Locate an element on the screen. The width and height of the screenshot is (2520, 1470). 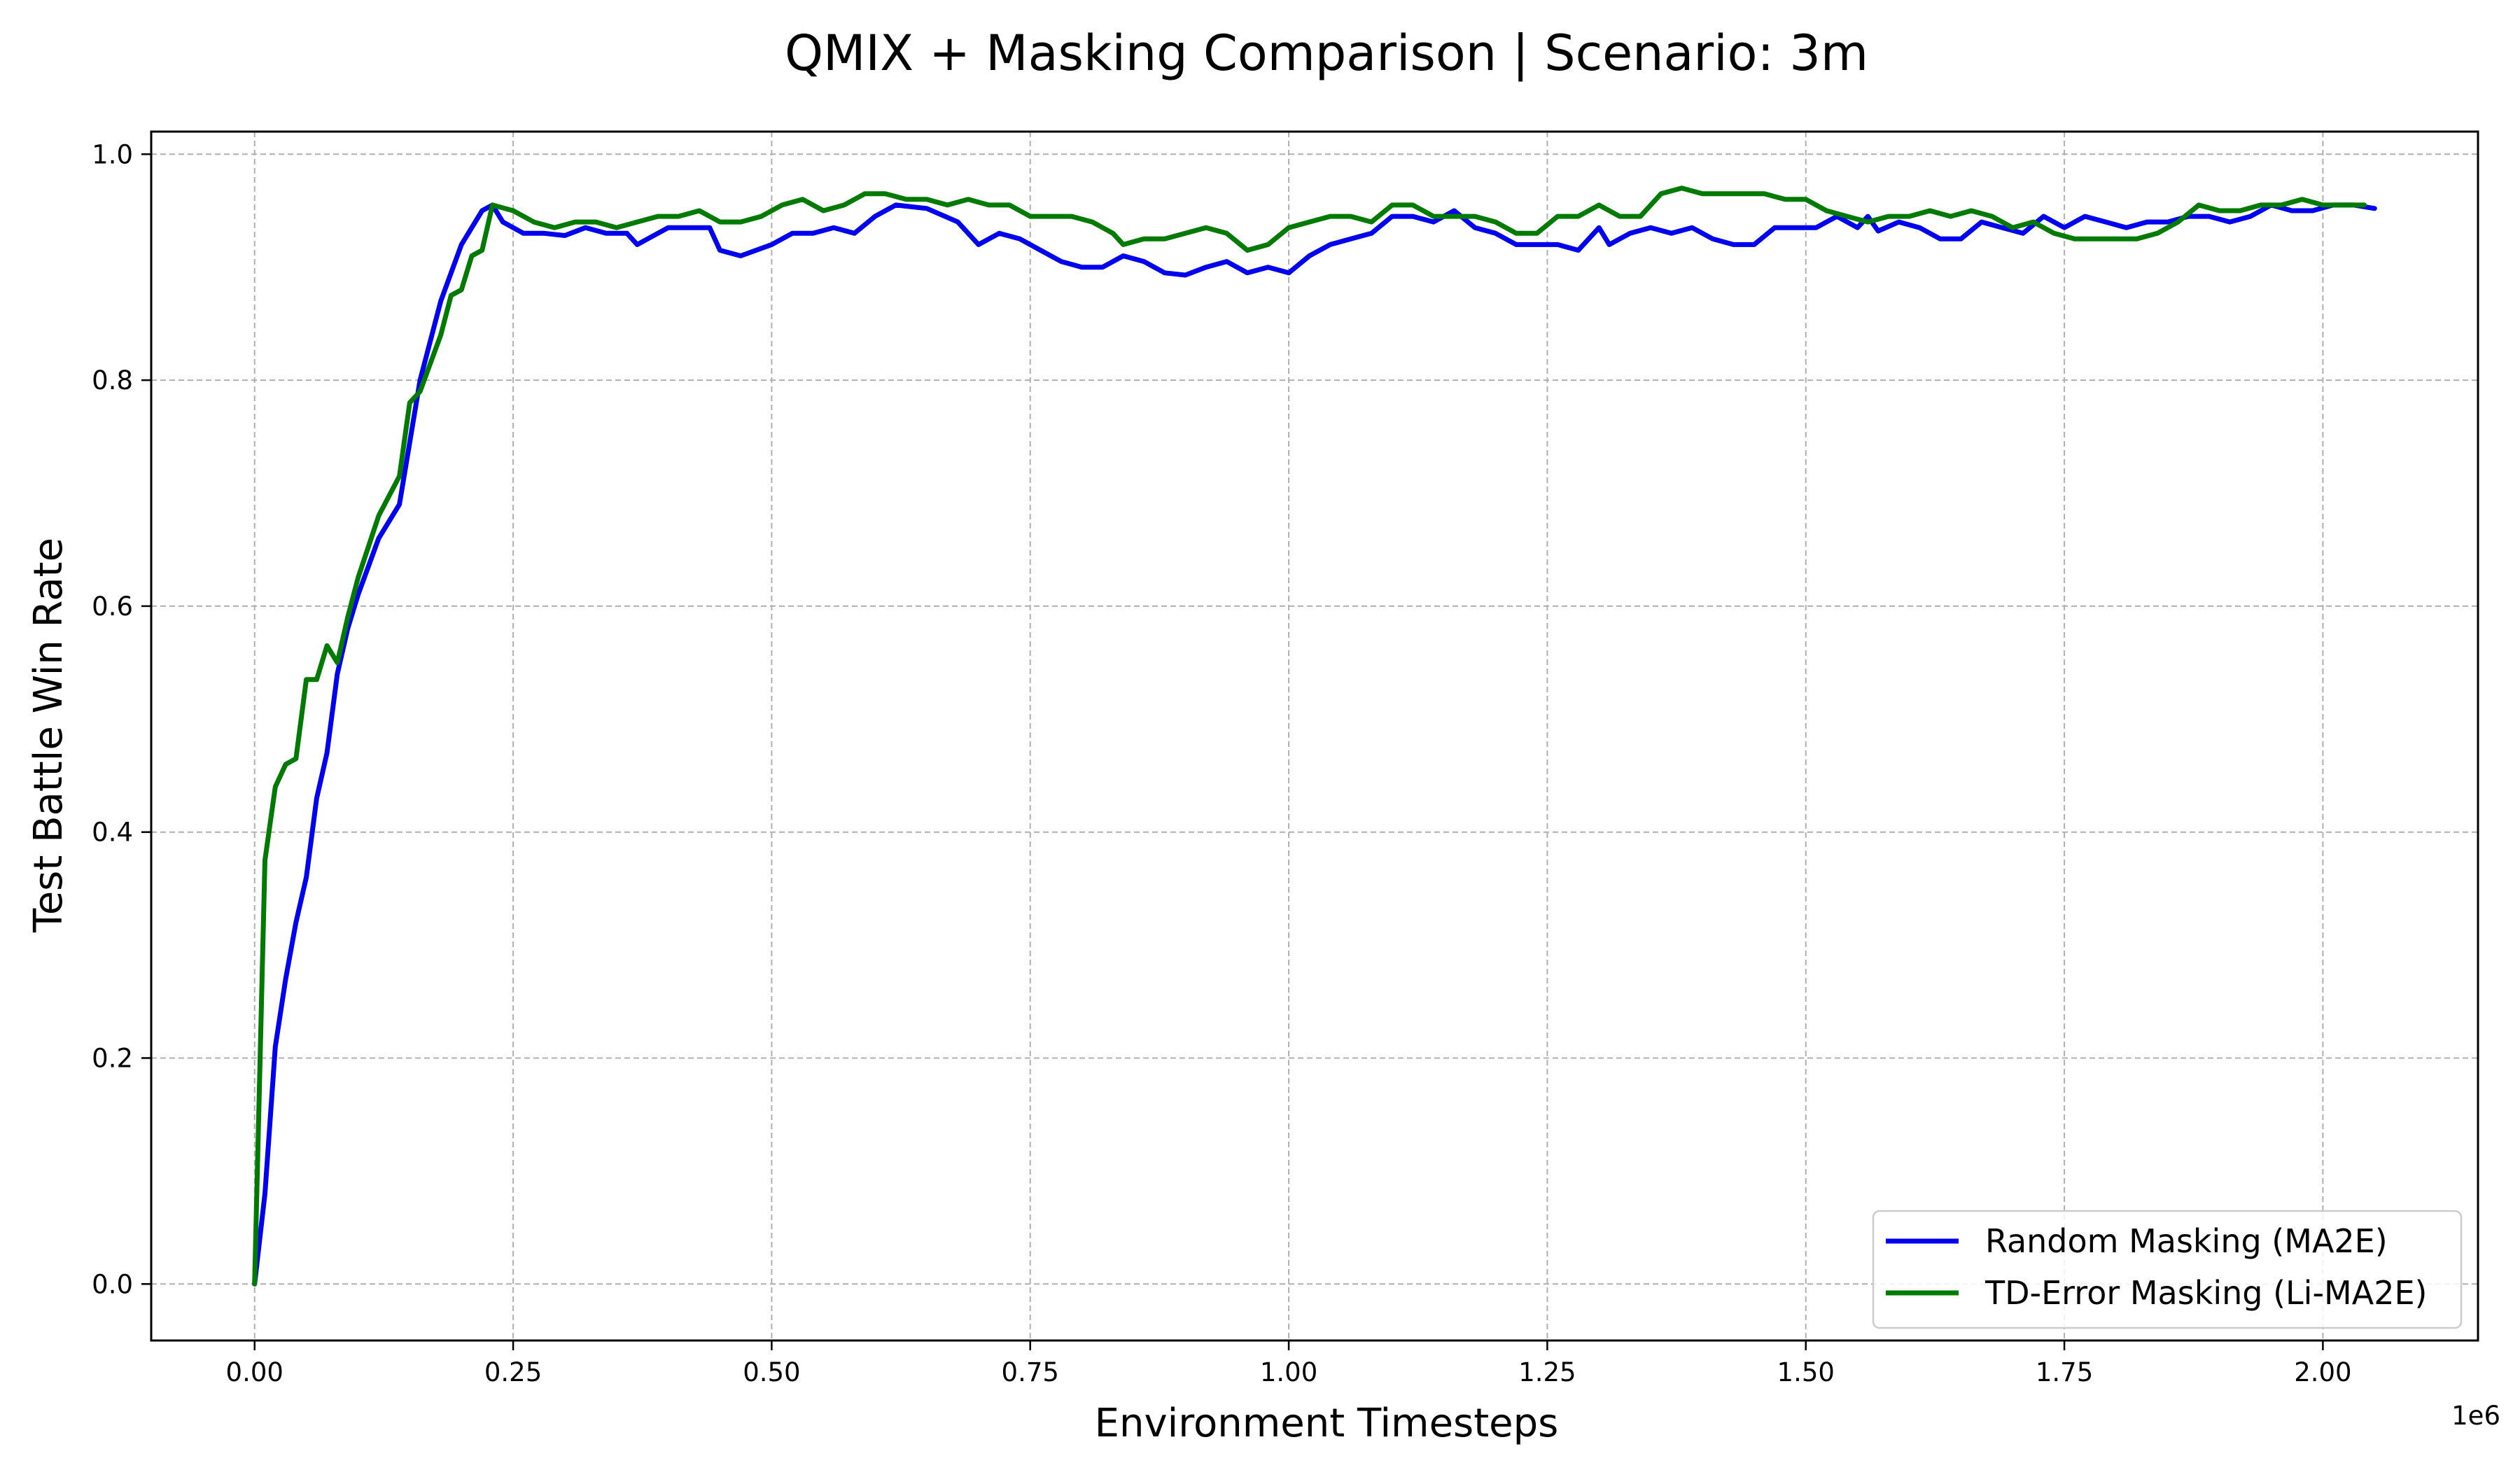
x-tick-label: 0.00 is located at coordinates (255, 1372).